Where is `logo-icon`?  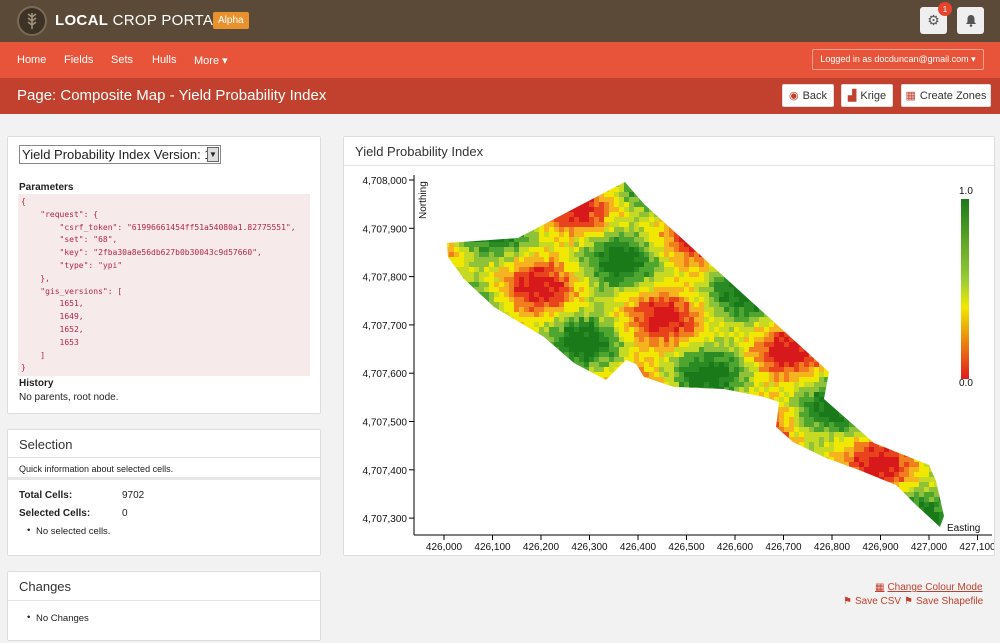 logo-icon is located at coordinates (32, 21).